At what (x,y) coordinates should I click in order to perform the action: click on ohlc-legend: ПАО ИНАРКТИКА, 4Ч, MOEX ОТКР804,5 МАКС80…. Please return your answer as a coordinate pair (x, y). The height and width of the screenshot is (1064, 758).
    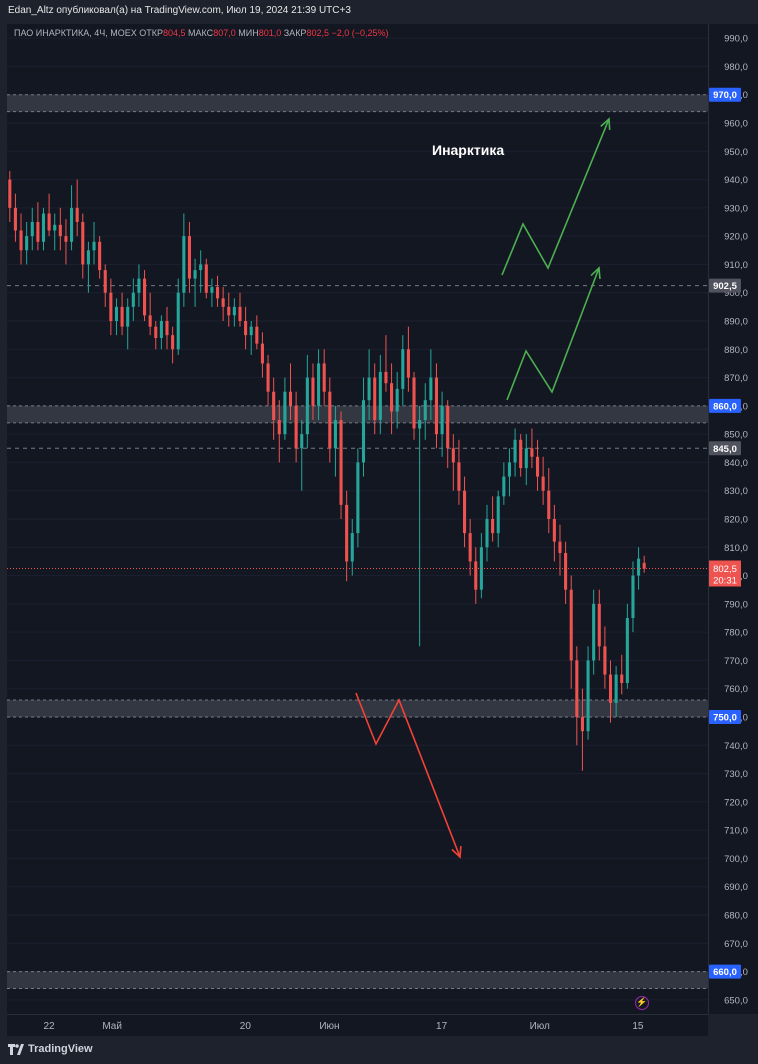
    Looking at the image, I should click on (201, 33).